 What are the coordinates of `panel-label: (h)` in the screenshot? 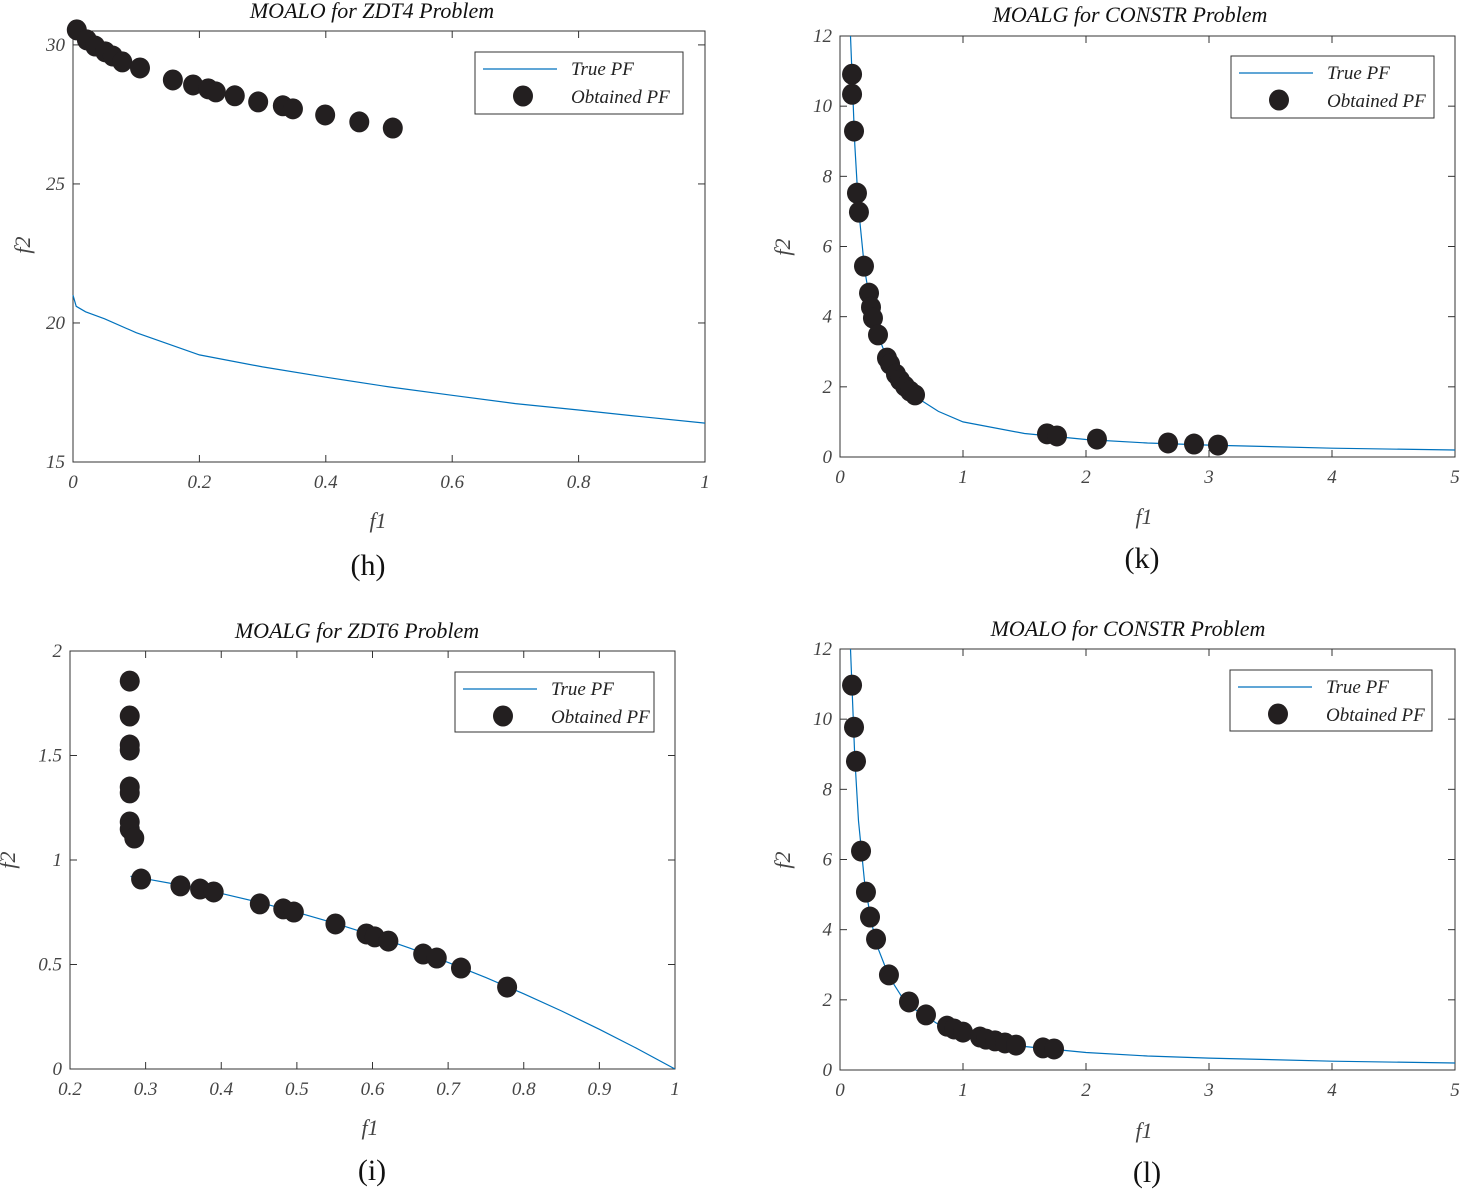 It's located at (368, 565).